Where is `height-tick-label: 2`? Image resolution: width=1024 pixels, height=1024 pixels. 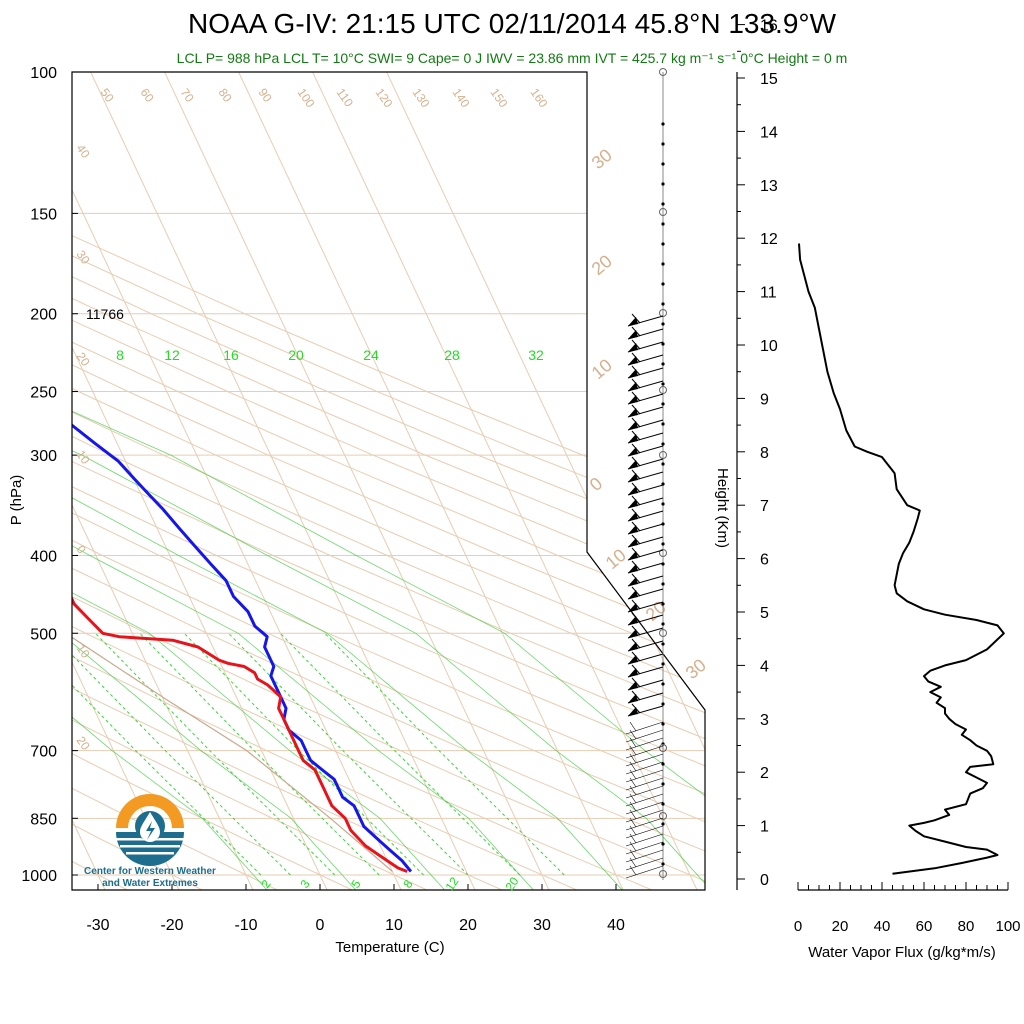
height-tick-label: 2 is located at coordinates (764, 773).